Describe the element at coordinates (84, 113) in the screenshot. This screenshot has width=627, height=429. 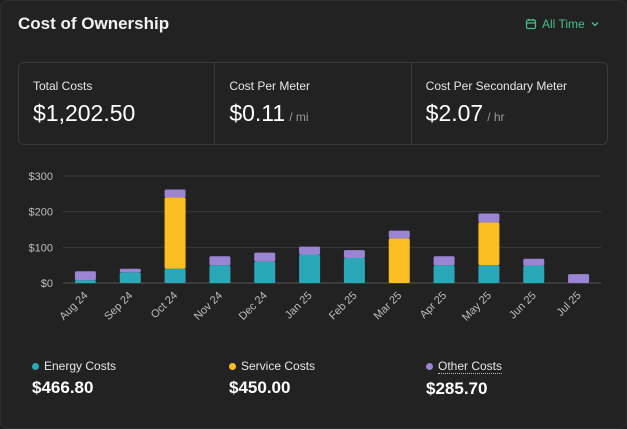
I see `stat-amount: $1,202.50` at that location.